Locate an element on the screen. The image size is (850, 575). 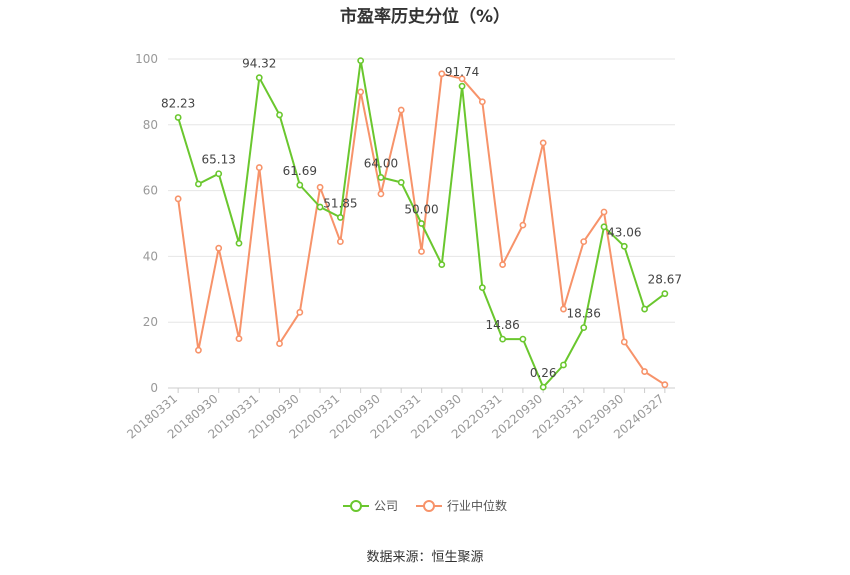
data-label: 14.86 is located at coordinates (502, 325).